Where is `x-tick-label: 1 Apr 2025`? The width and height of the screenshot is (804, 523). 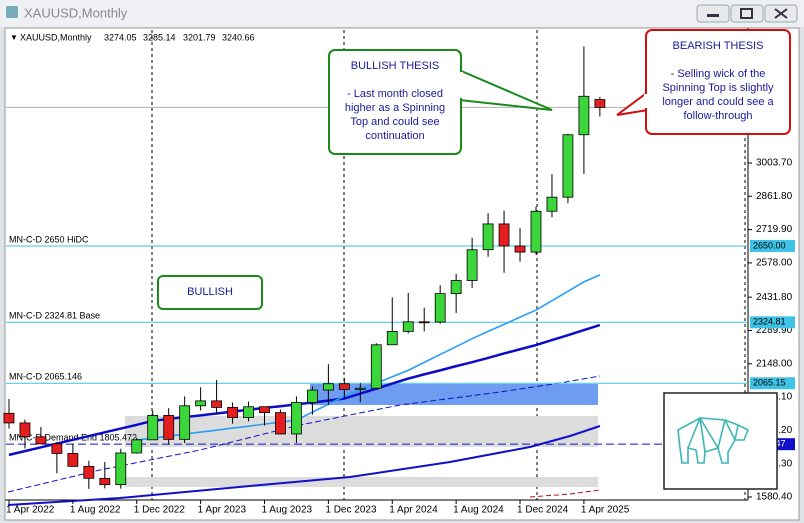
x-tick-label: 1 Apr 2025 is located at coordinates (605, 510).